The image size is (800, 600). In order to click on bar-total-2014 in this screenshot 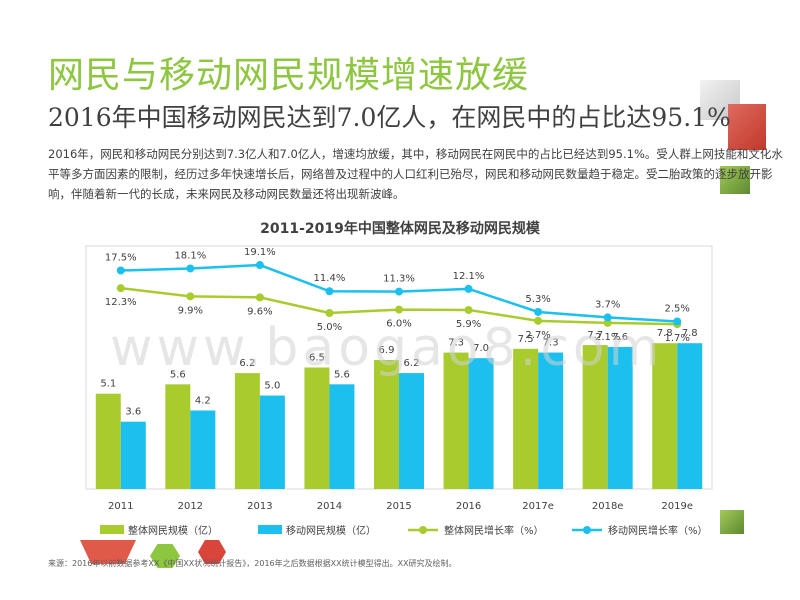, I will do `click(317, 428)`.